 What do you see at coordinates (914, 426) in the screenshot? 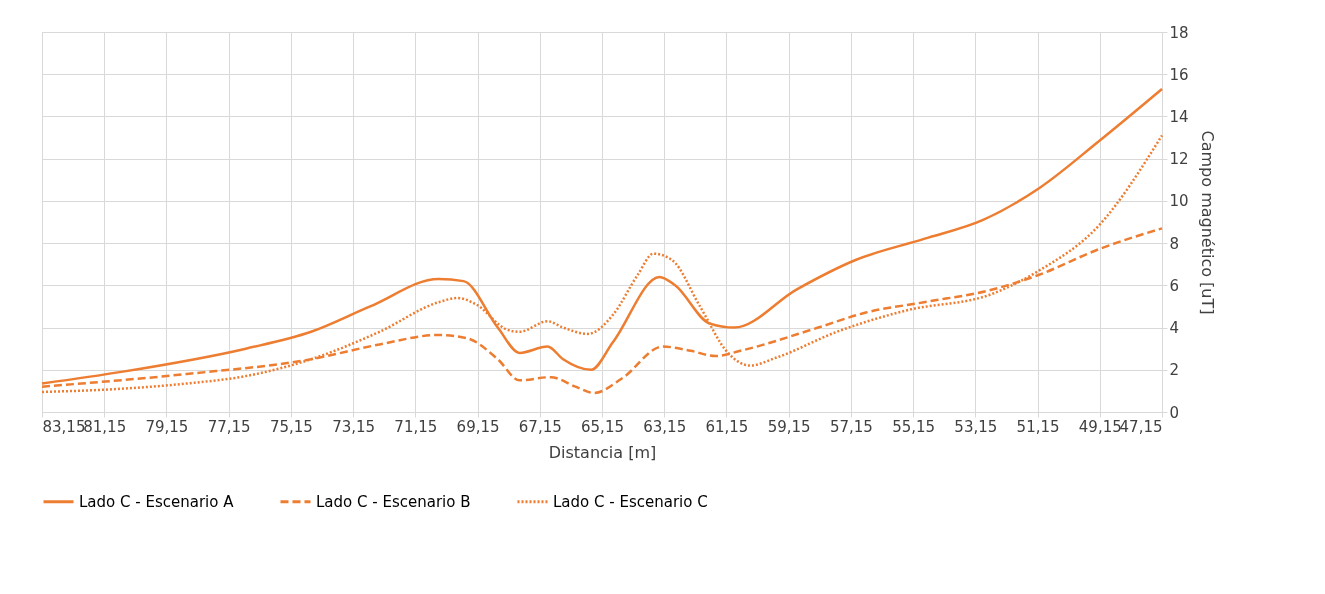
I see `x-tick-label: 55,15` at bounding box center [914, 426].